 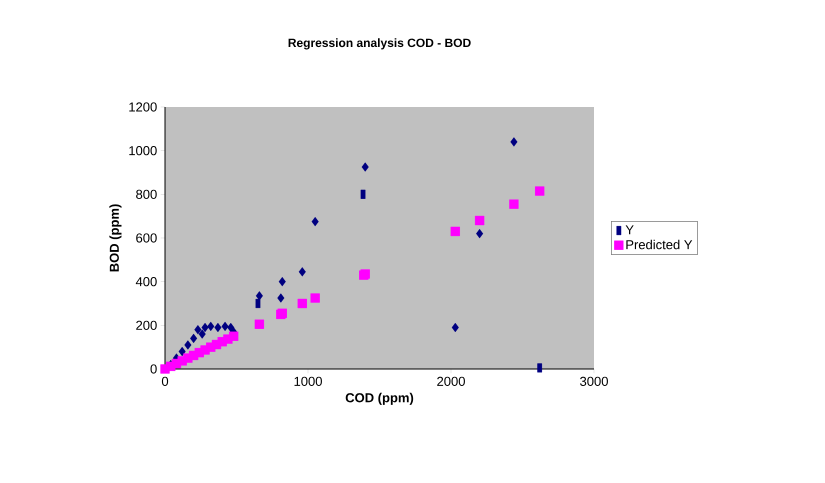 I want to click on x-tick-label: 0, so click(x=165, y=381).